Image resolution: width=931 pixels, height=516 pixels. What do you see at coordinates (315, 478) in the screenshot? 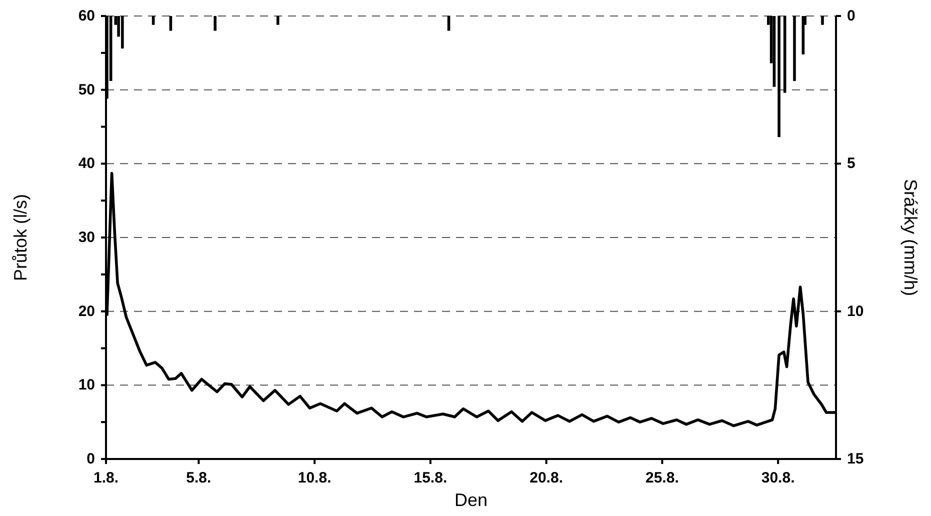
I see `x-tick-label: 10.8.` at bounding box center [315, 478].